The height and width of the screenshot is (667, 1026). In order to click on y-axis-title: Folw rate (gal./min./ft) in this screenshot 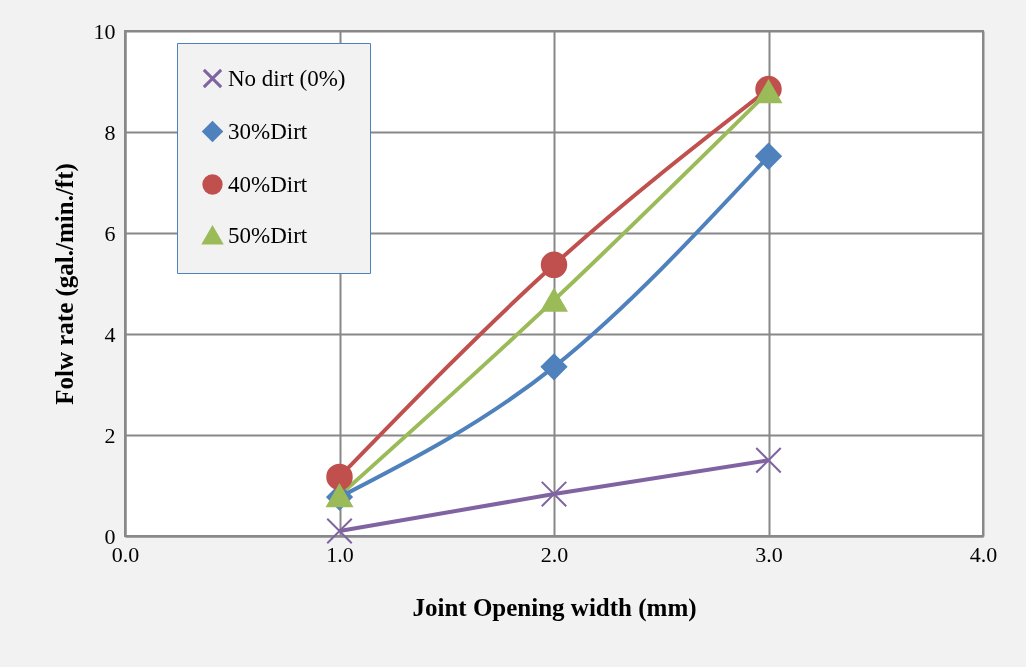, I will do `click(64, 284)`.